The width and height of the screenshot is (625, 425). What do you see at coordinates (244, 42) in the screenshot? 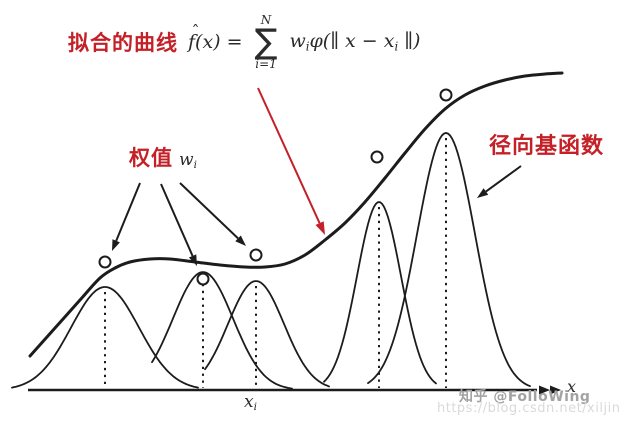
I see `title-row: 拟合的曲线 f ˆ (x) = N ∑ i=1 wiφ(∥ x − xi ∥)` at bounding box center [244, 42].